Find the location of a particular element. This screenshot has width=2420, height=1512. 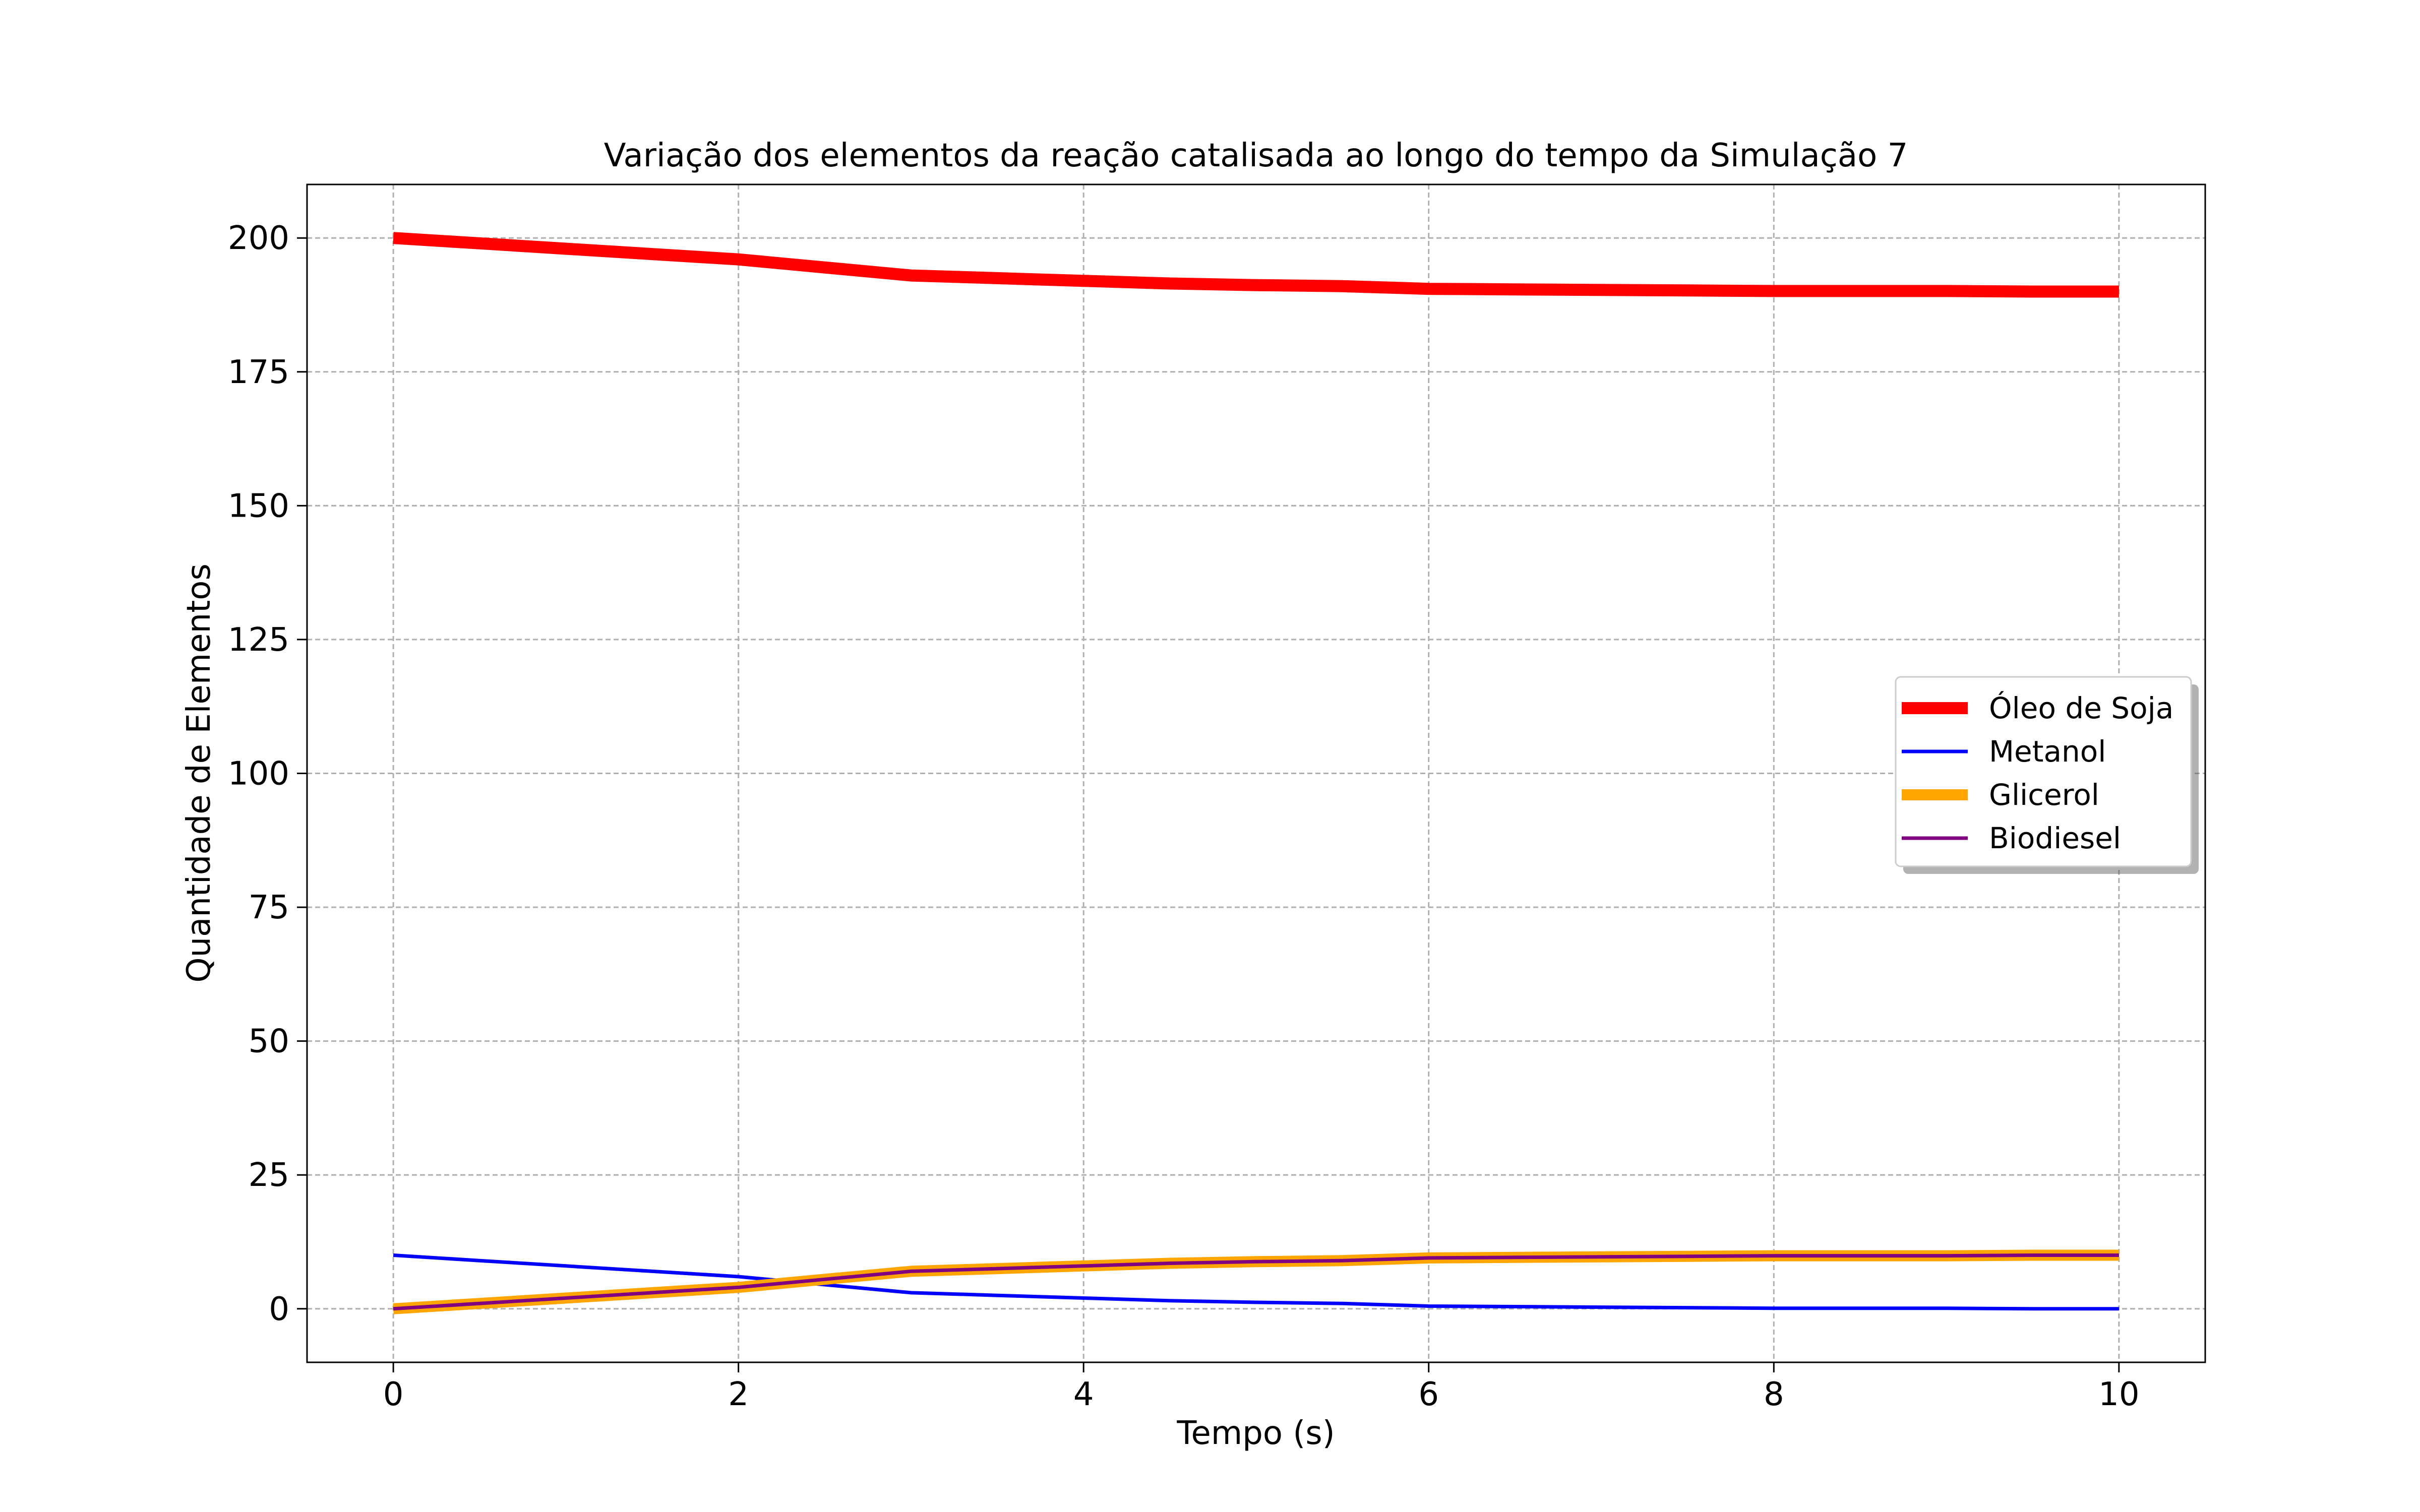

legend-label: Óleo de Soja is located at coordinates (2081, 707).